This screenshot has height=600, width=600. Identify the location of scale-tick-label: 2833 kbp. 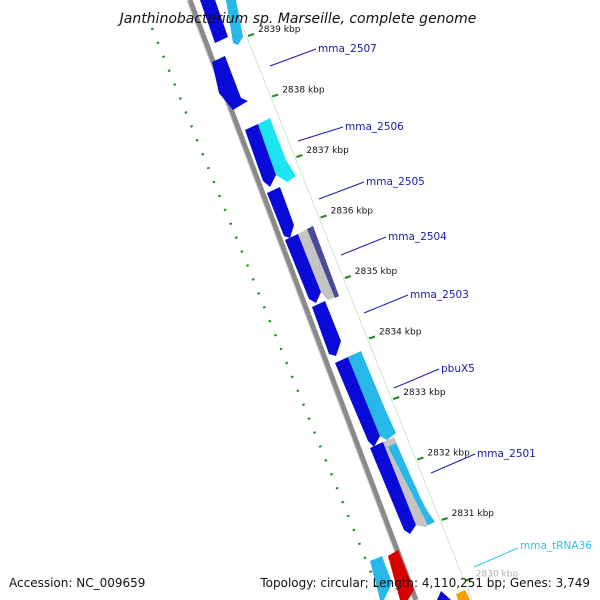
(424, 393).